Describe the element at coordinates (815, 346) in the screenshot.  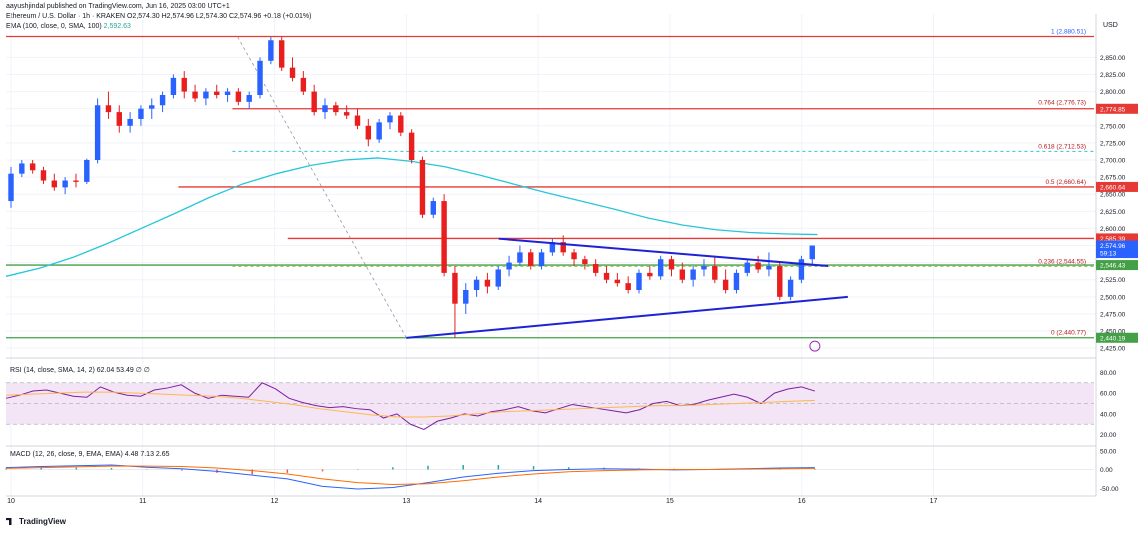
I see `event-marker-icon` at that location.